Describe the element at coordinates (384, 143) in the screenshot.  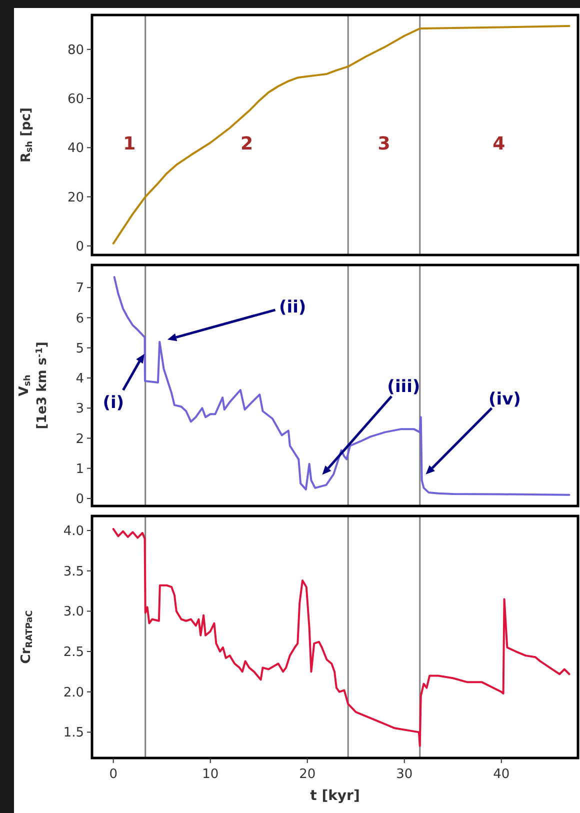
I see `annotation: 3` at that location.